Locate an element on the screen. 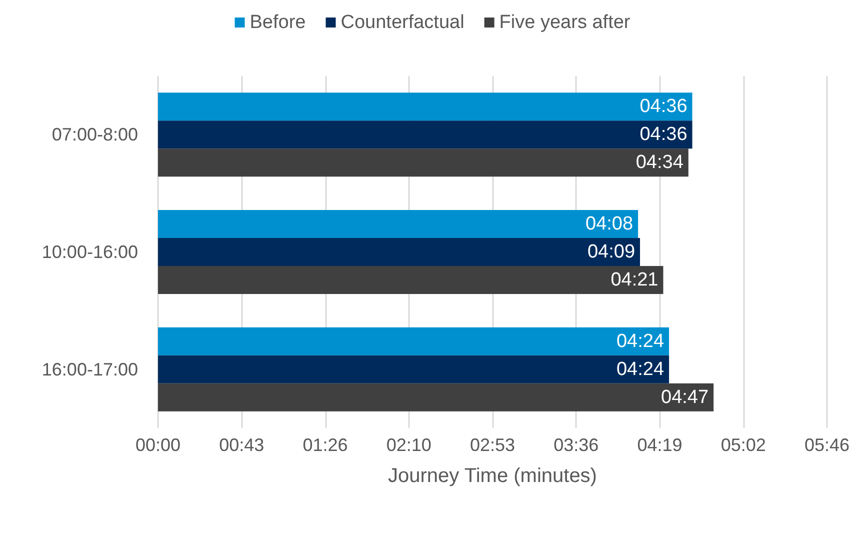 The image size is (865, 536). legend-label: Counterfactual is located at coordinates (402, 22).